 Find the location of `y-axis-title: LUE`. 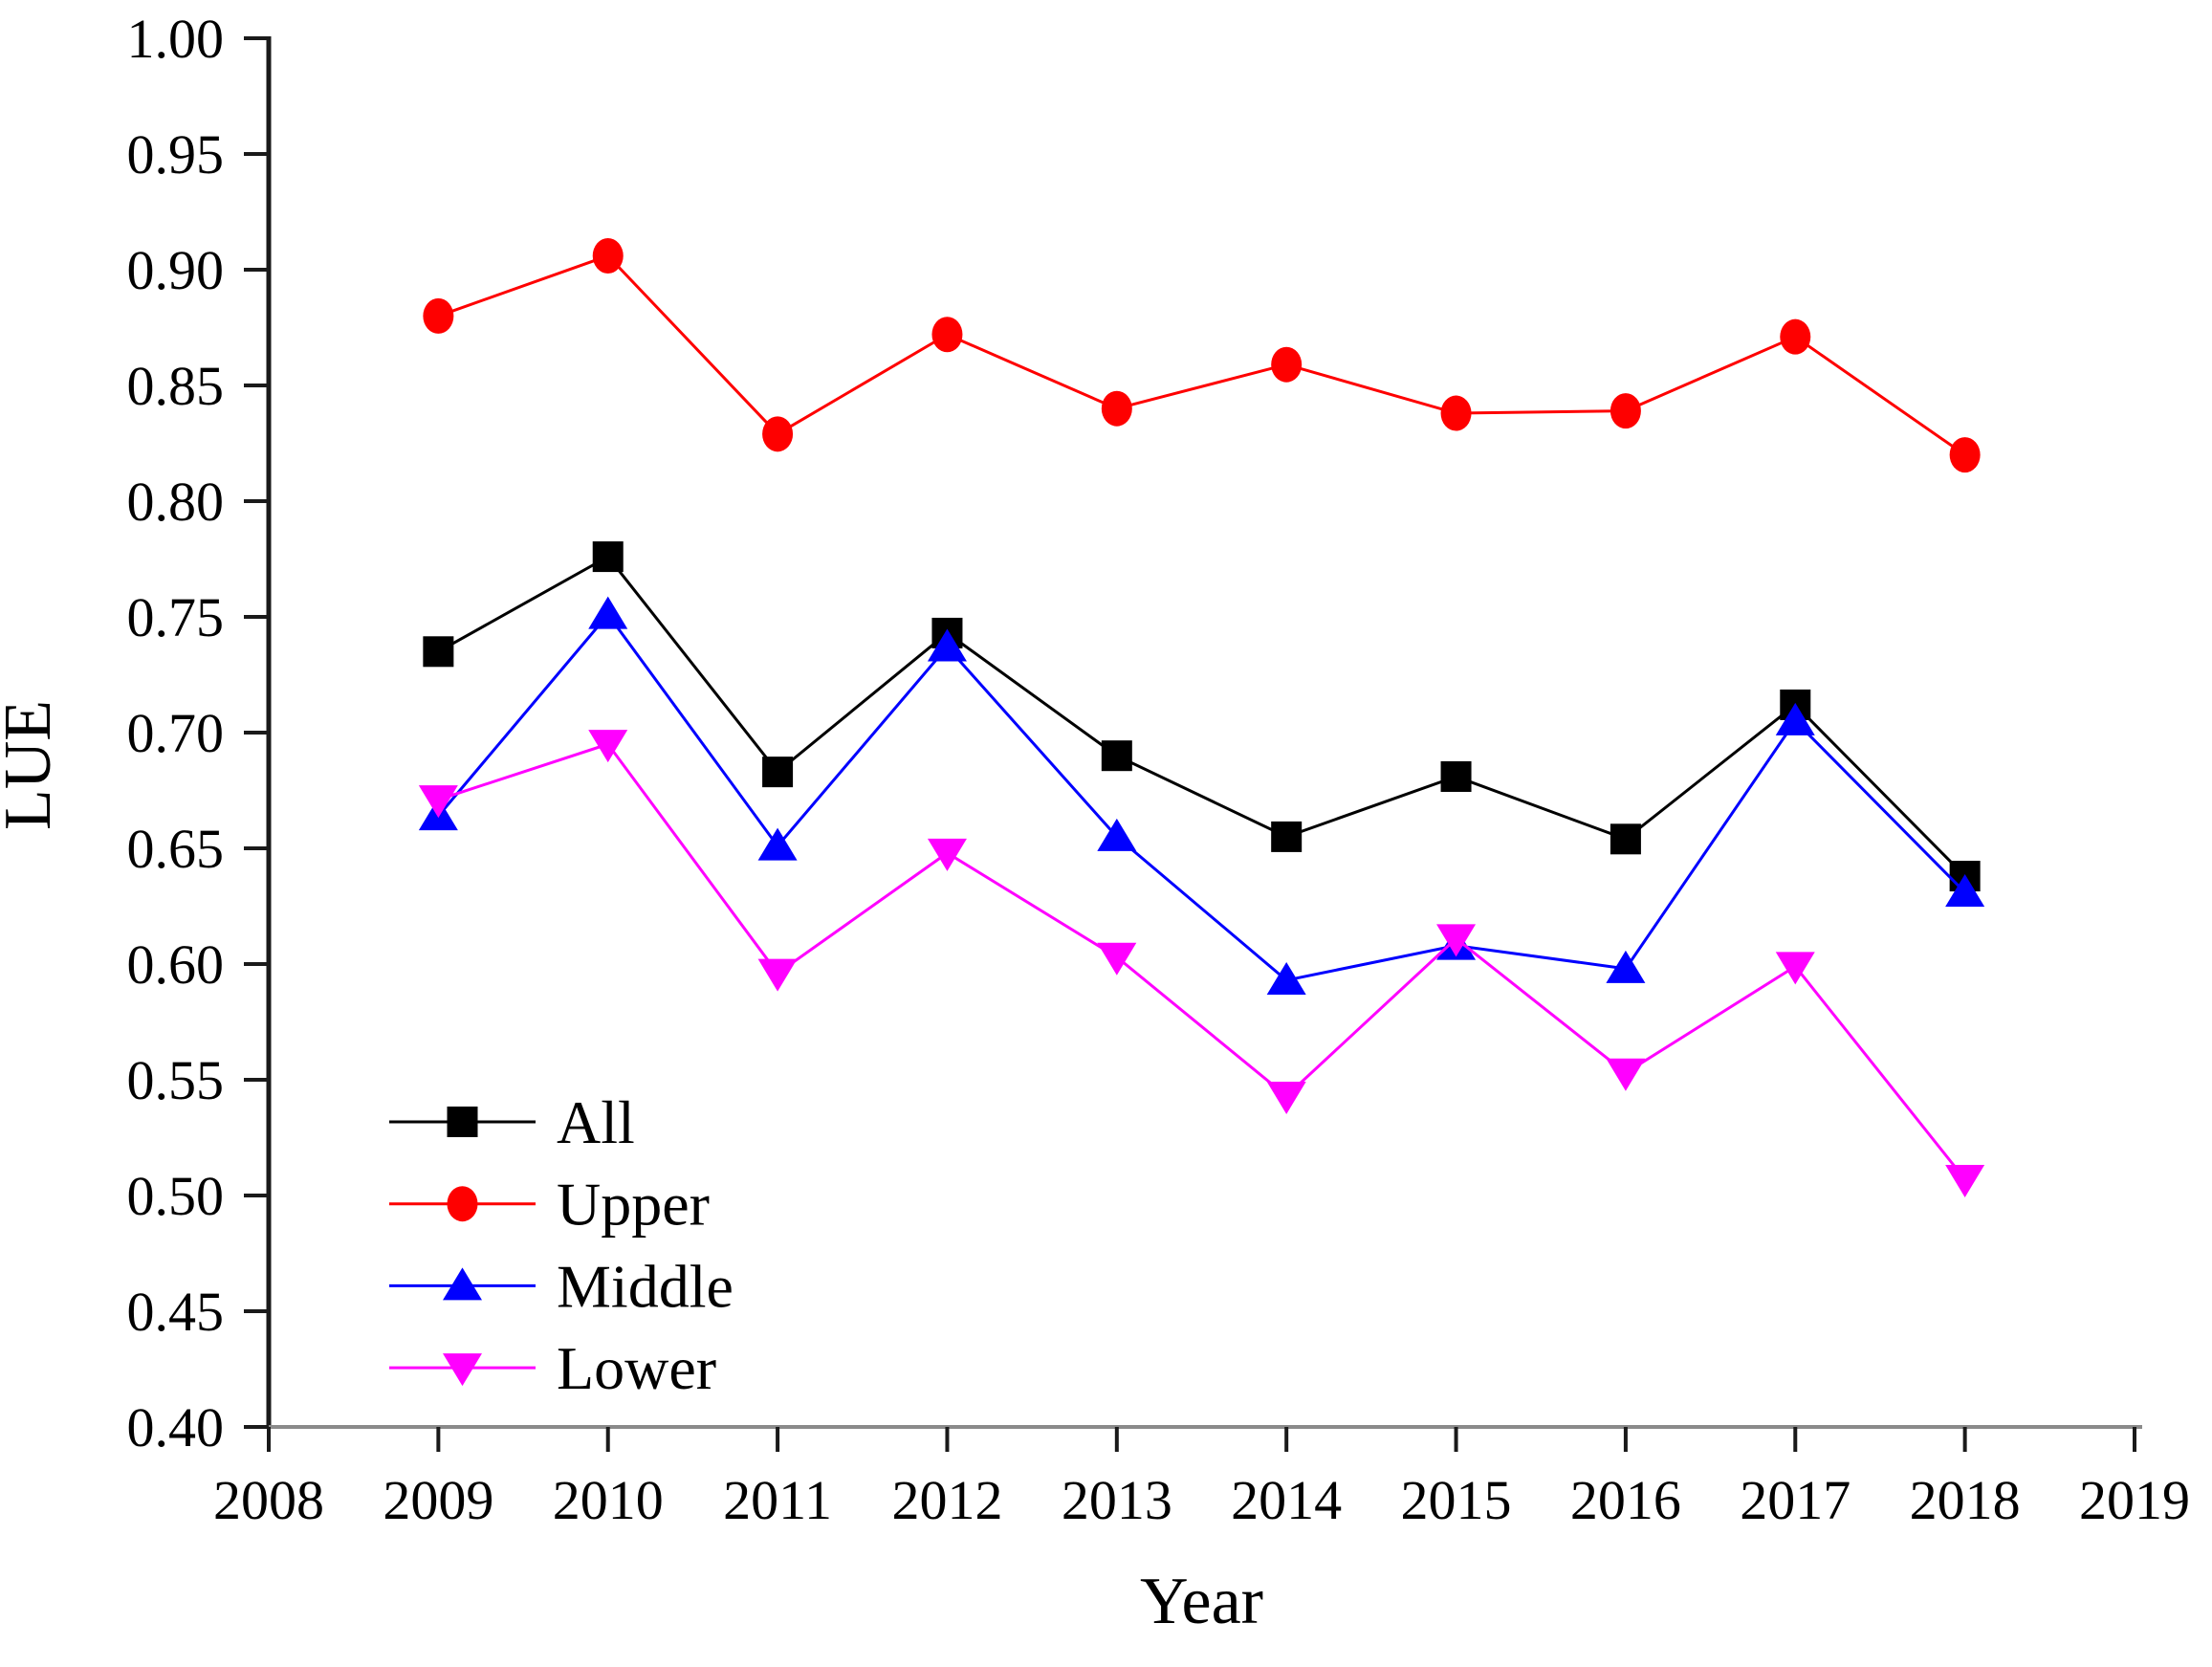

y-axis-title: LUE is located at coordinates (32, 765).